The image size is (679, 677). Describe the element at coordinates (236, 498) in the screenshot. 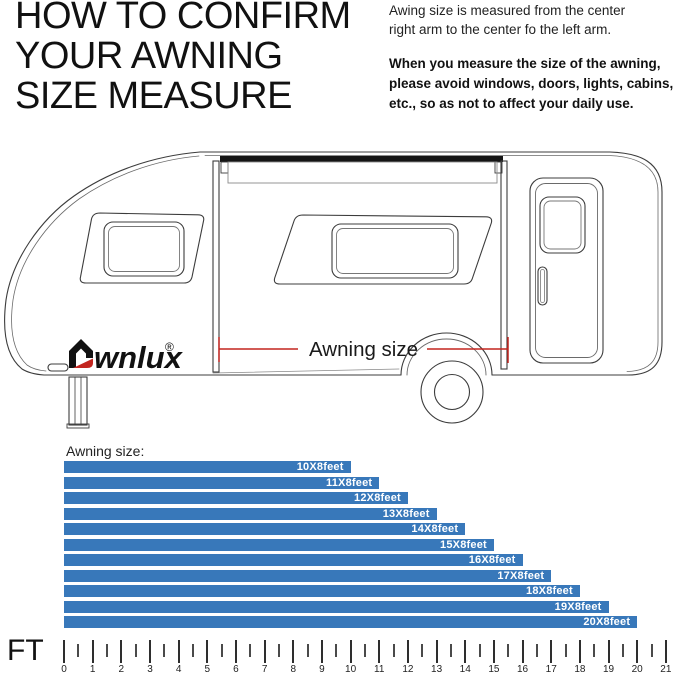

I see `bar: 12X8feet` at that location.